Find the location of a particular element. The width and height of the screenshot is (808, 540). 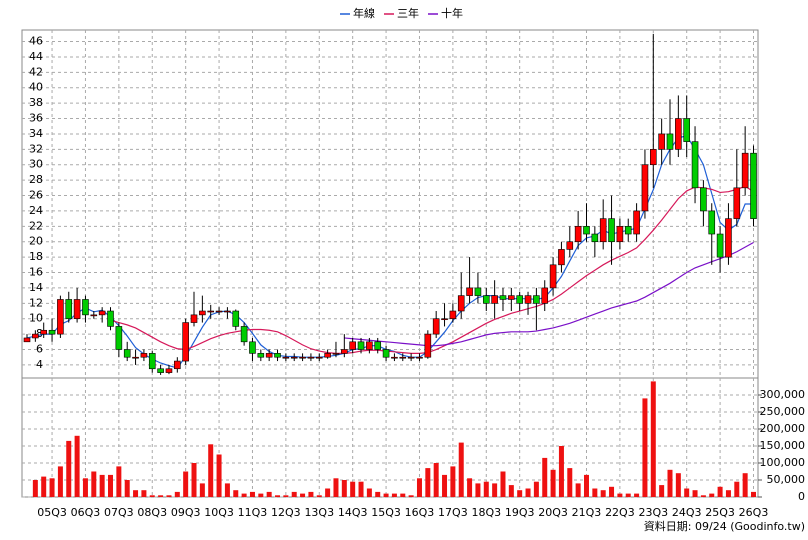

x-tick-label: 24Q3 is located at coordinates (687, 512).